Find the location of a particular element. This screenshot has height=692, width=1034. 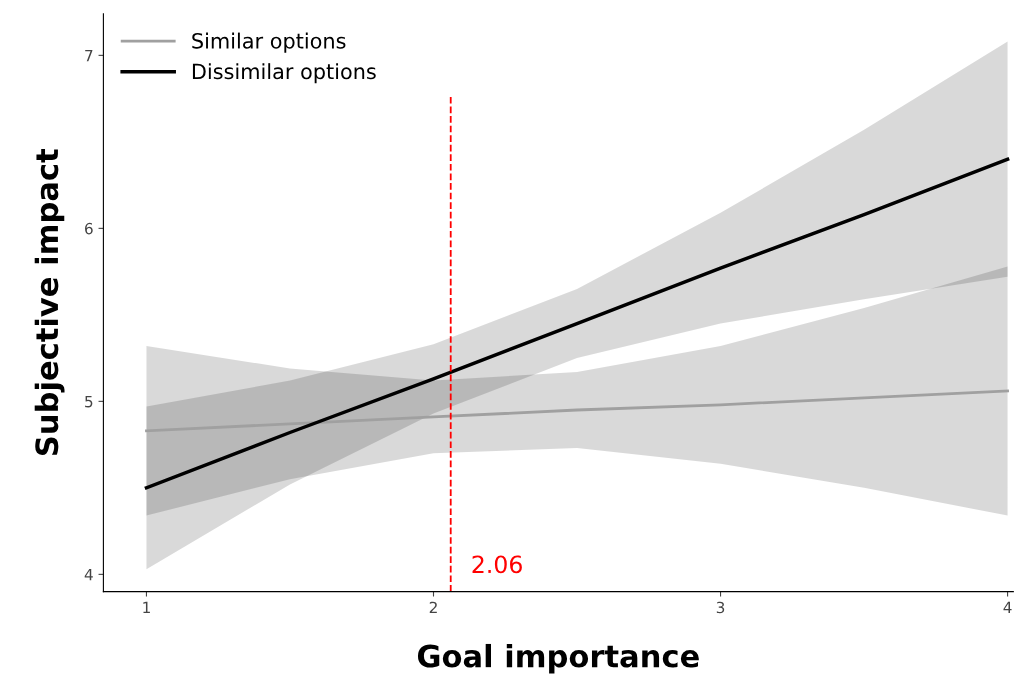

x-axis-title: Goal importance is located at coordinates (558, 658).